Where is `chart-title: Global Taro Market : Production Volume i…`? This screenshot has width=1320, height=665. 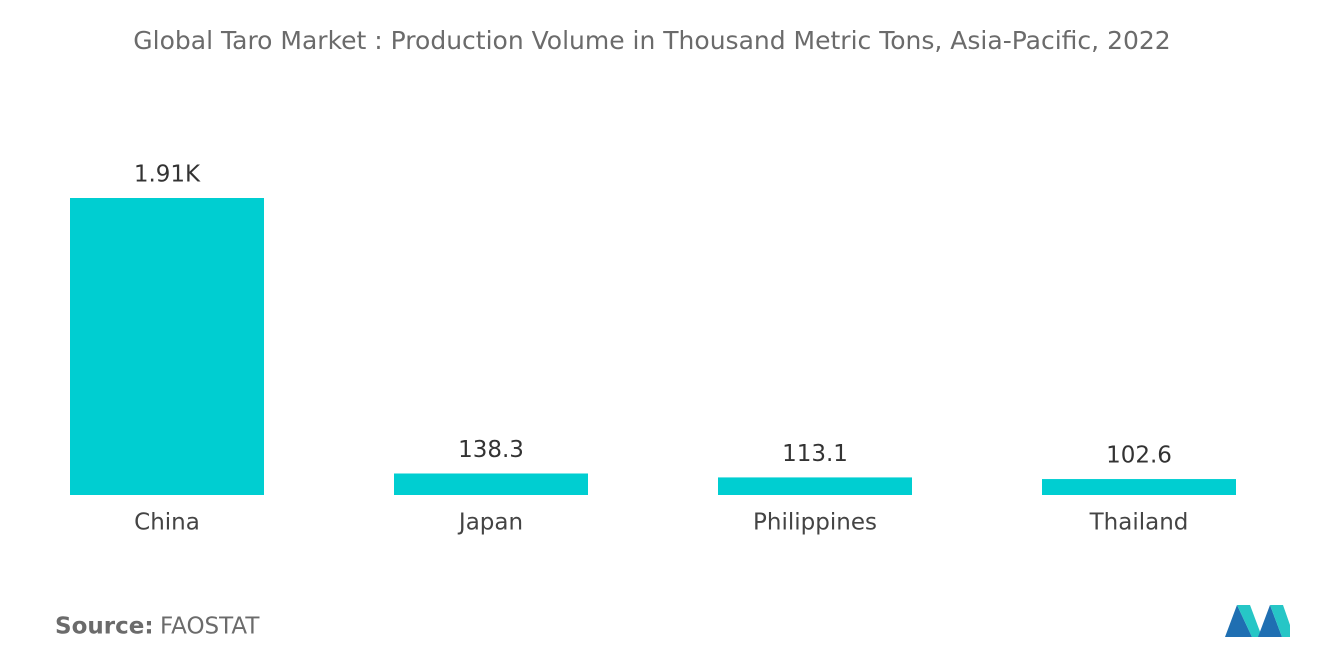
chart-title: Global Taro Market : Production Volume i… is located at coordinates (651, 40).